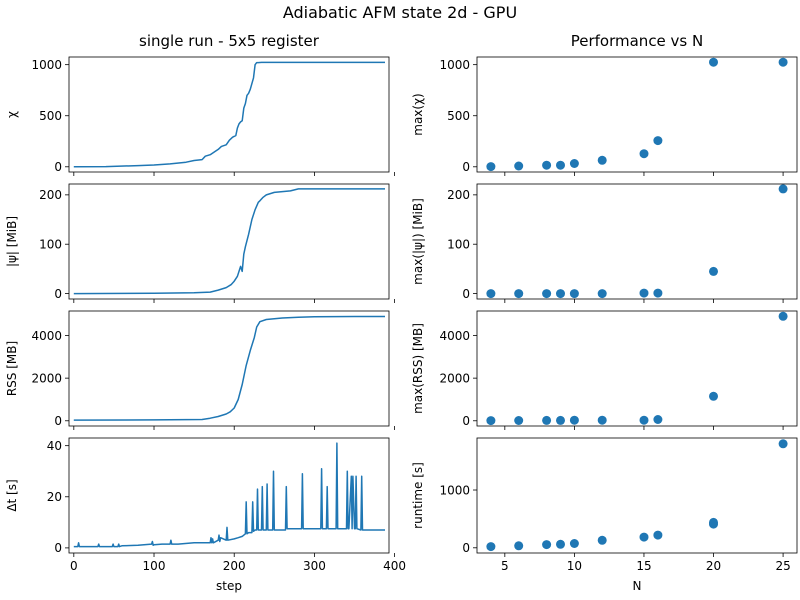 The image size is (800, 600). What do you see at coordinates (637, 41) in the screenshot?
I see `chart-title: Performance vs N` at bounding box center [637, 41].